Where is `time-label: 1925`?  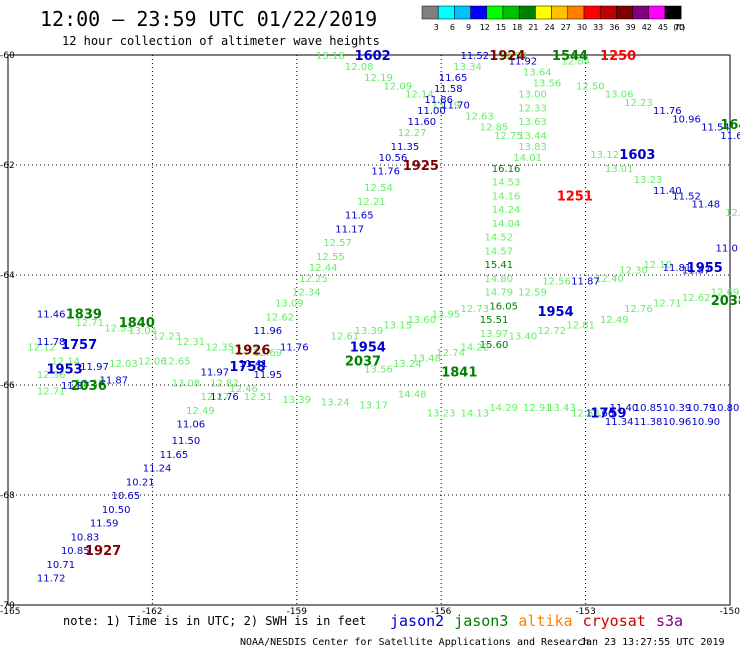 time-label: 1925 is located at coordinates (421, 166).